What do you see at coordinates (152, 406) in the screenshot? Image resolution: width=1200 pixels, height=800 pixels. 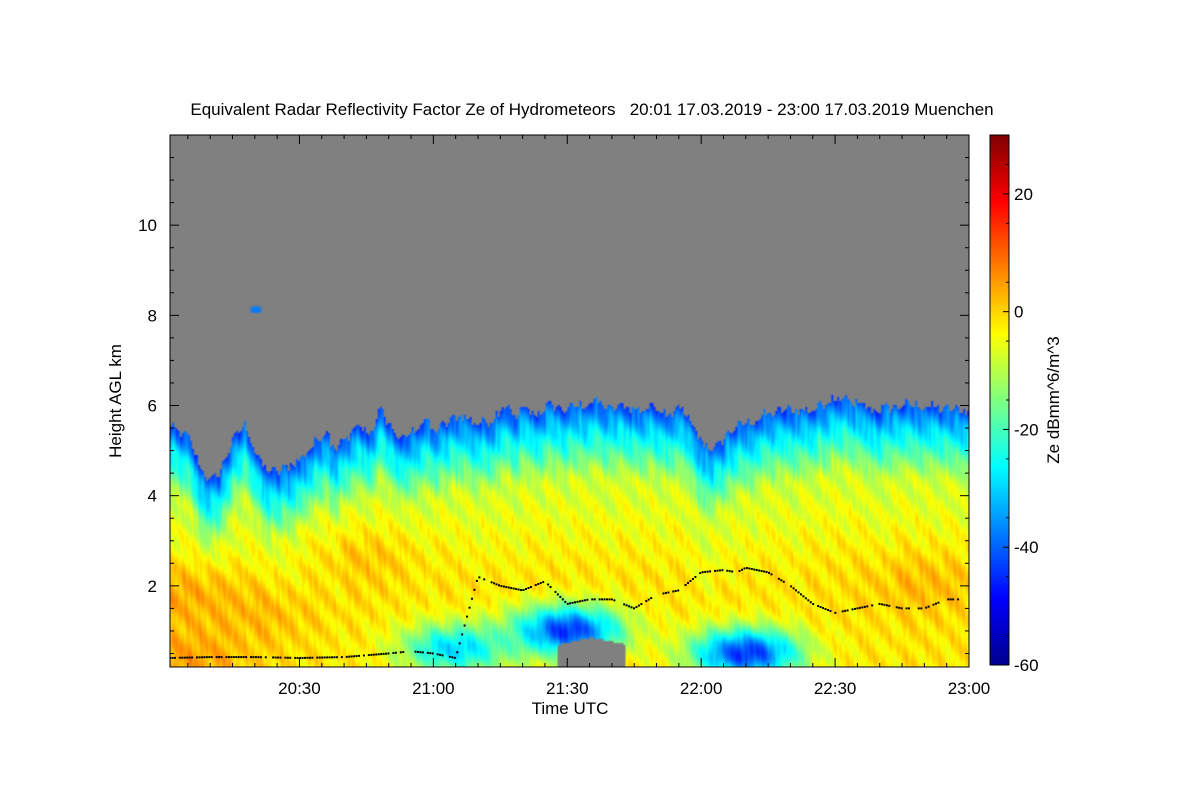 I see `y-tick-label: 6` at bounding box center [152, 406].